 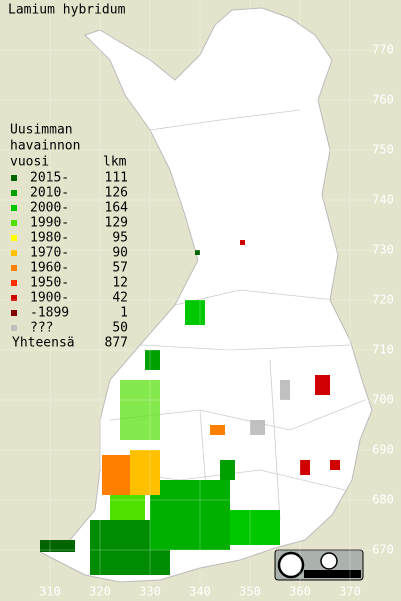 What do you see at coordinates (120, 238) in the screenshot?
I see `legend-count: 95` at bounding box center [120, 238].